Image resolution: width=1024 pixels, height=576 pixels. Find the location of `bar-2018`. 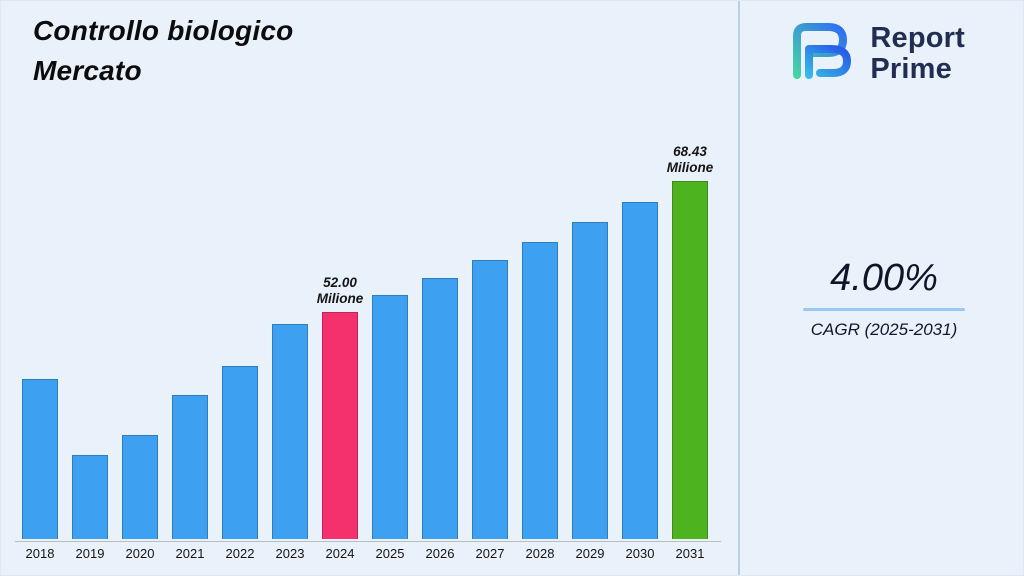

bar-2018 is located at coordinates (40, 459).